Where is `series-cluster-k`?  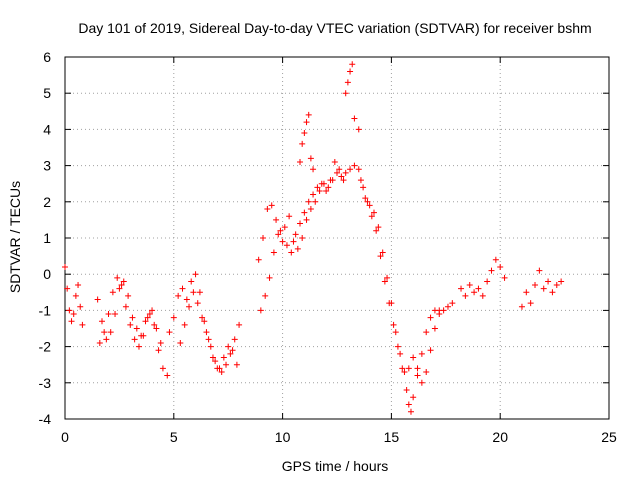
series-cluster-k is located at coordinates (483, 277).